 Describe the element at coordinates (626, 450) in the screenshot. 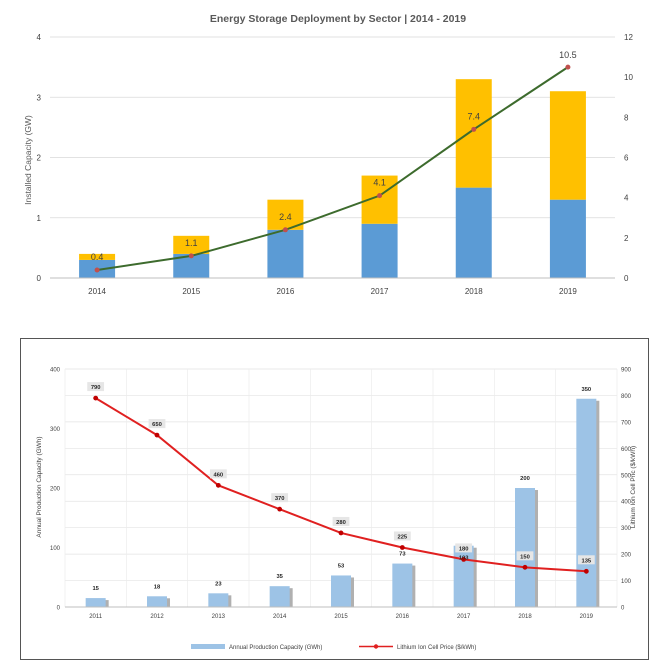

I see `y2-tick-label: 600` at that location.